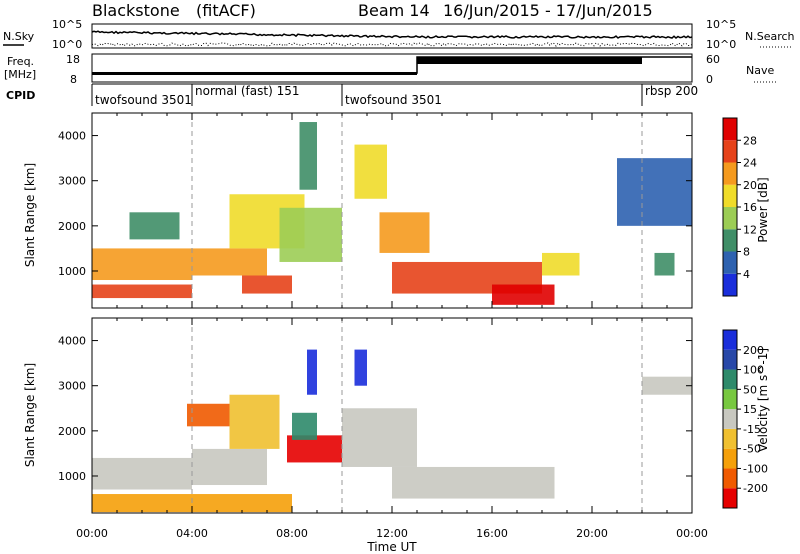 The height and width of the screenshot is (554, 800). What do you see at coordinates (755, 468) in the screenshot?
I see `colorbar-tick-label: -100` at bounding box center [755, 468].